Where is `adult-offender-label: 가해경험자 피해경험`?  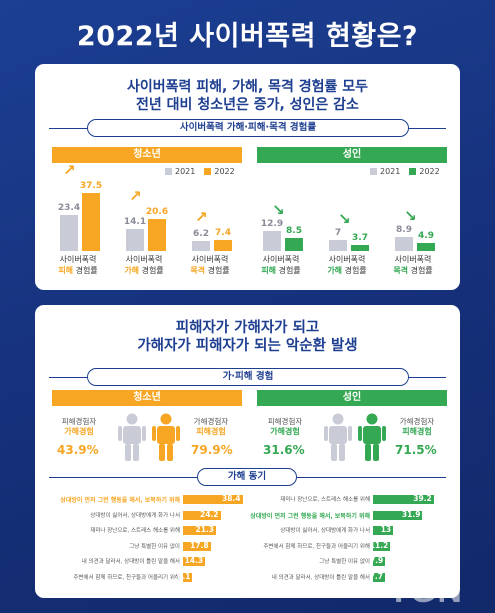
adult-offender-label: 가해경험자 피해경험 is located at coordinates (417, 426).